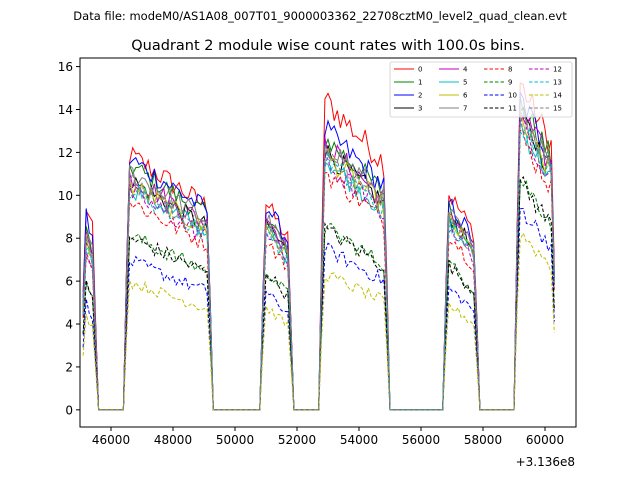 This screenshot has height=484, width=640. Describe the element at coordinates (557, 109) in the screenshot. I see `legend-label-15: 15` at that location.